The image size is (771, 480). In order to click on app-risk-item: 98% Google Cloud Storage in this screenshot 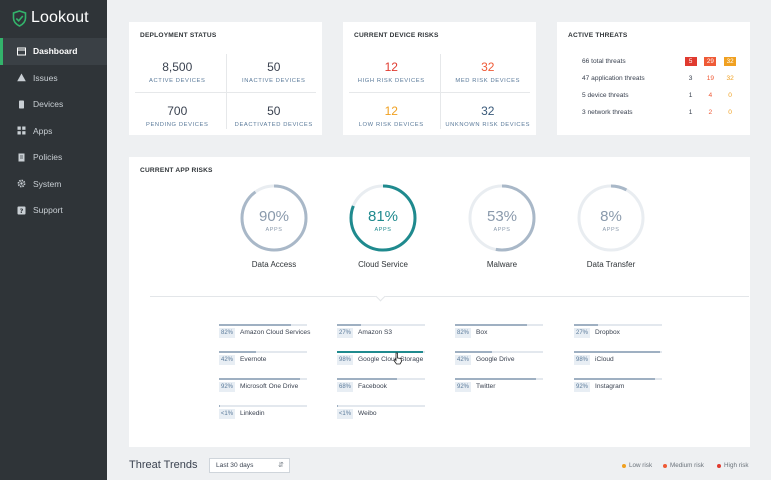, I will do `click(392, 358)`.